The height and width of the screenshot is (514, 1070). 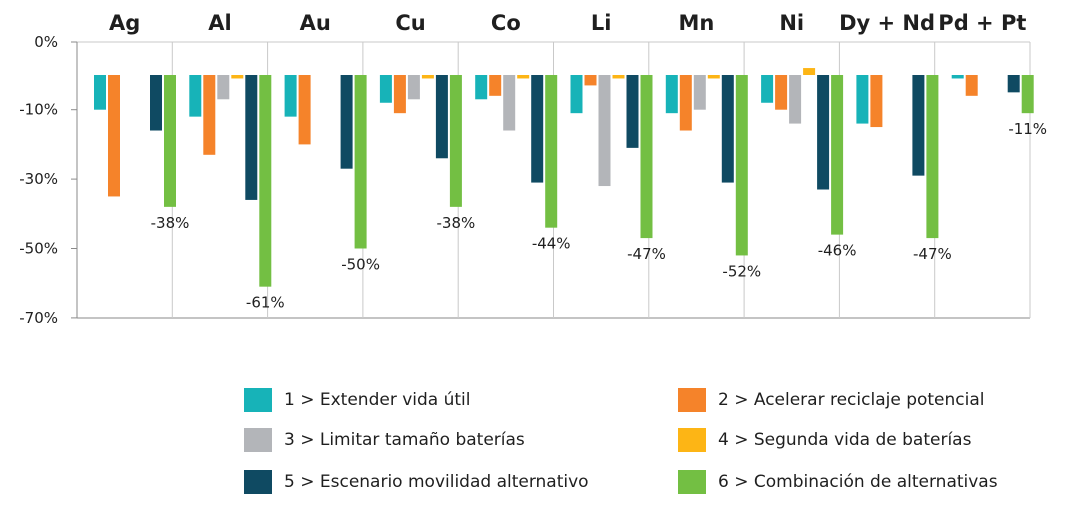 I want to click on category-label: Al, so click(x=219, y=23).